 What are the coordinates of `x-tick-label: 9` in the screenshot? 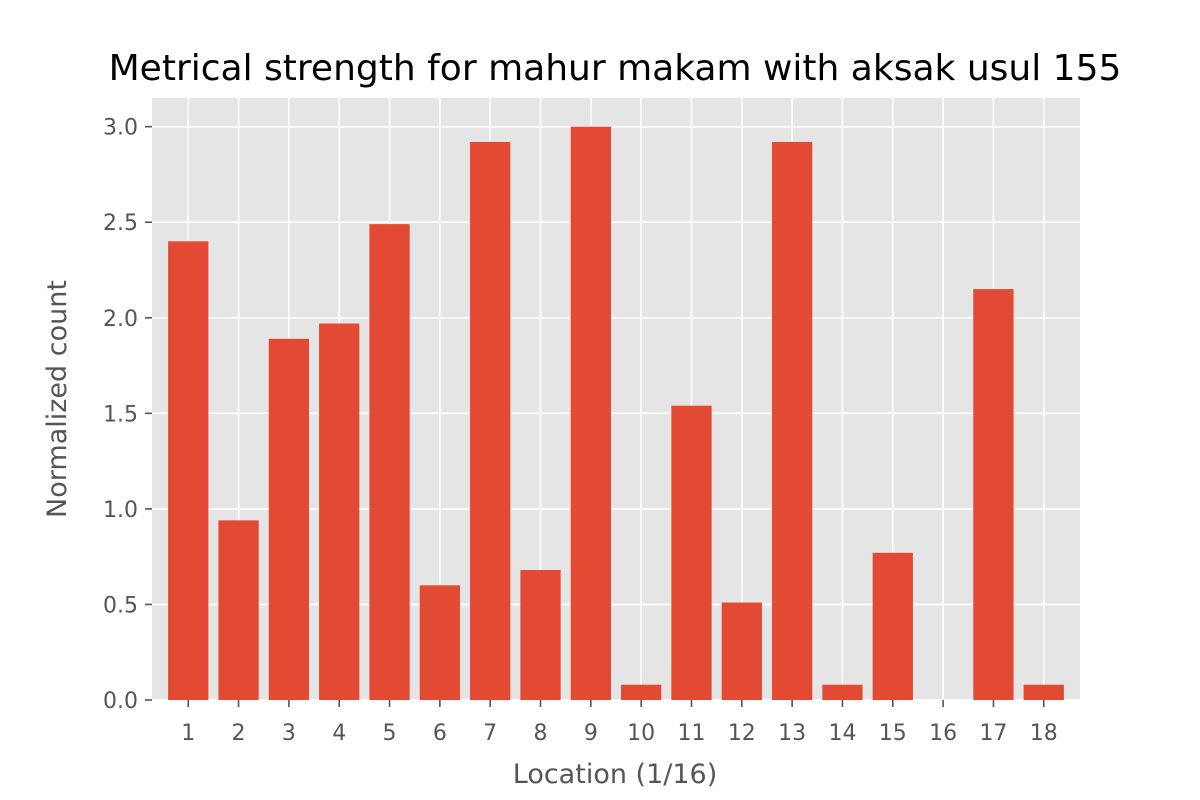 It's located at (591, 733).